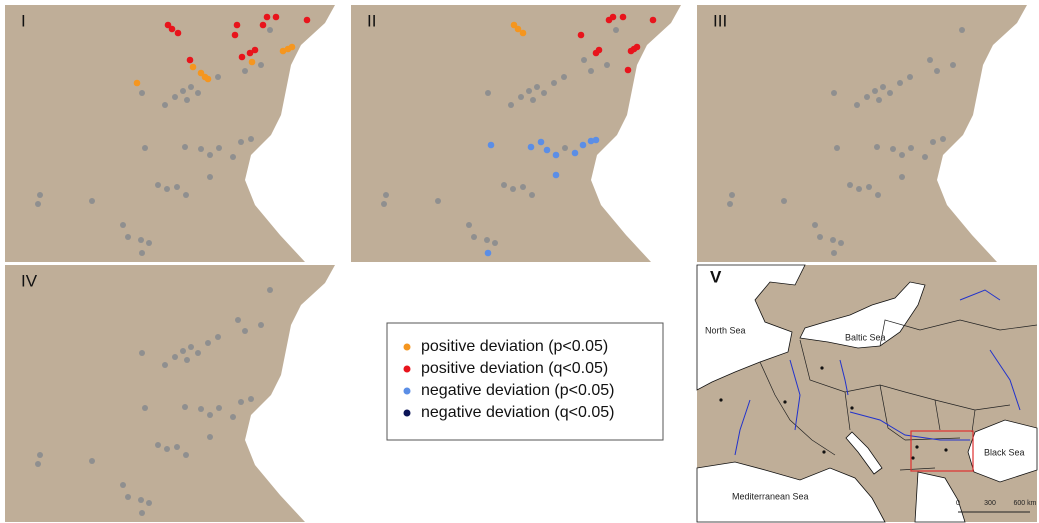 This screenshot has width=1039, height=523. I want to click on scale-bar: 0 300 600 km, so click(996, 506).